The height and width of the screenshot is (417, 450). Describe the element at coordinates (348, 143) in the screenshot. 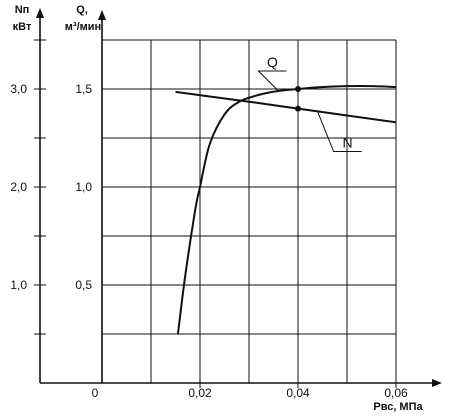

I see `series-label-n: N` at that location.